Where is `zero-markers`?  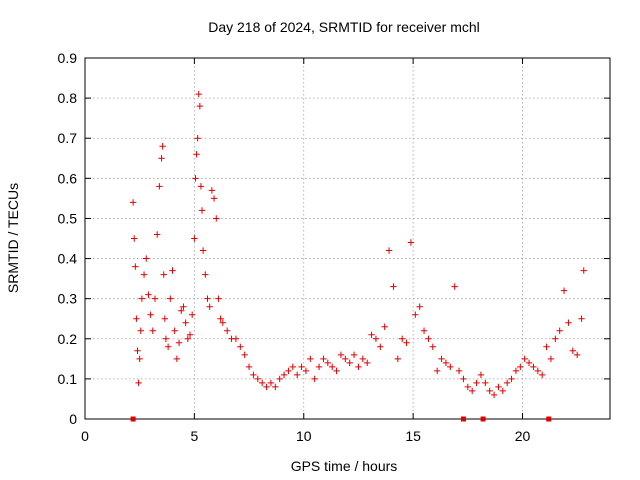
zero-markers is located at coordinates (341, 419).